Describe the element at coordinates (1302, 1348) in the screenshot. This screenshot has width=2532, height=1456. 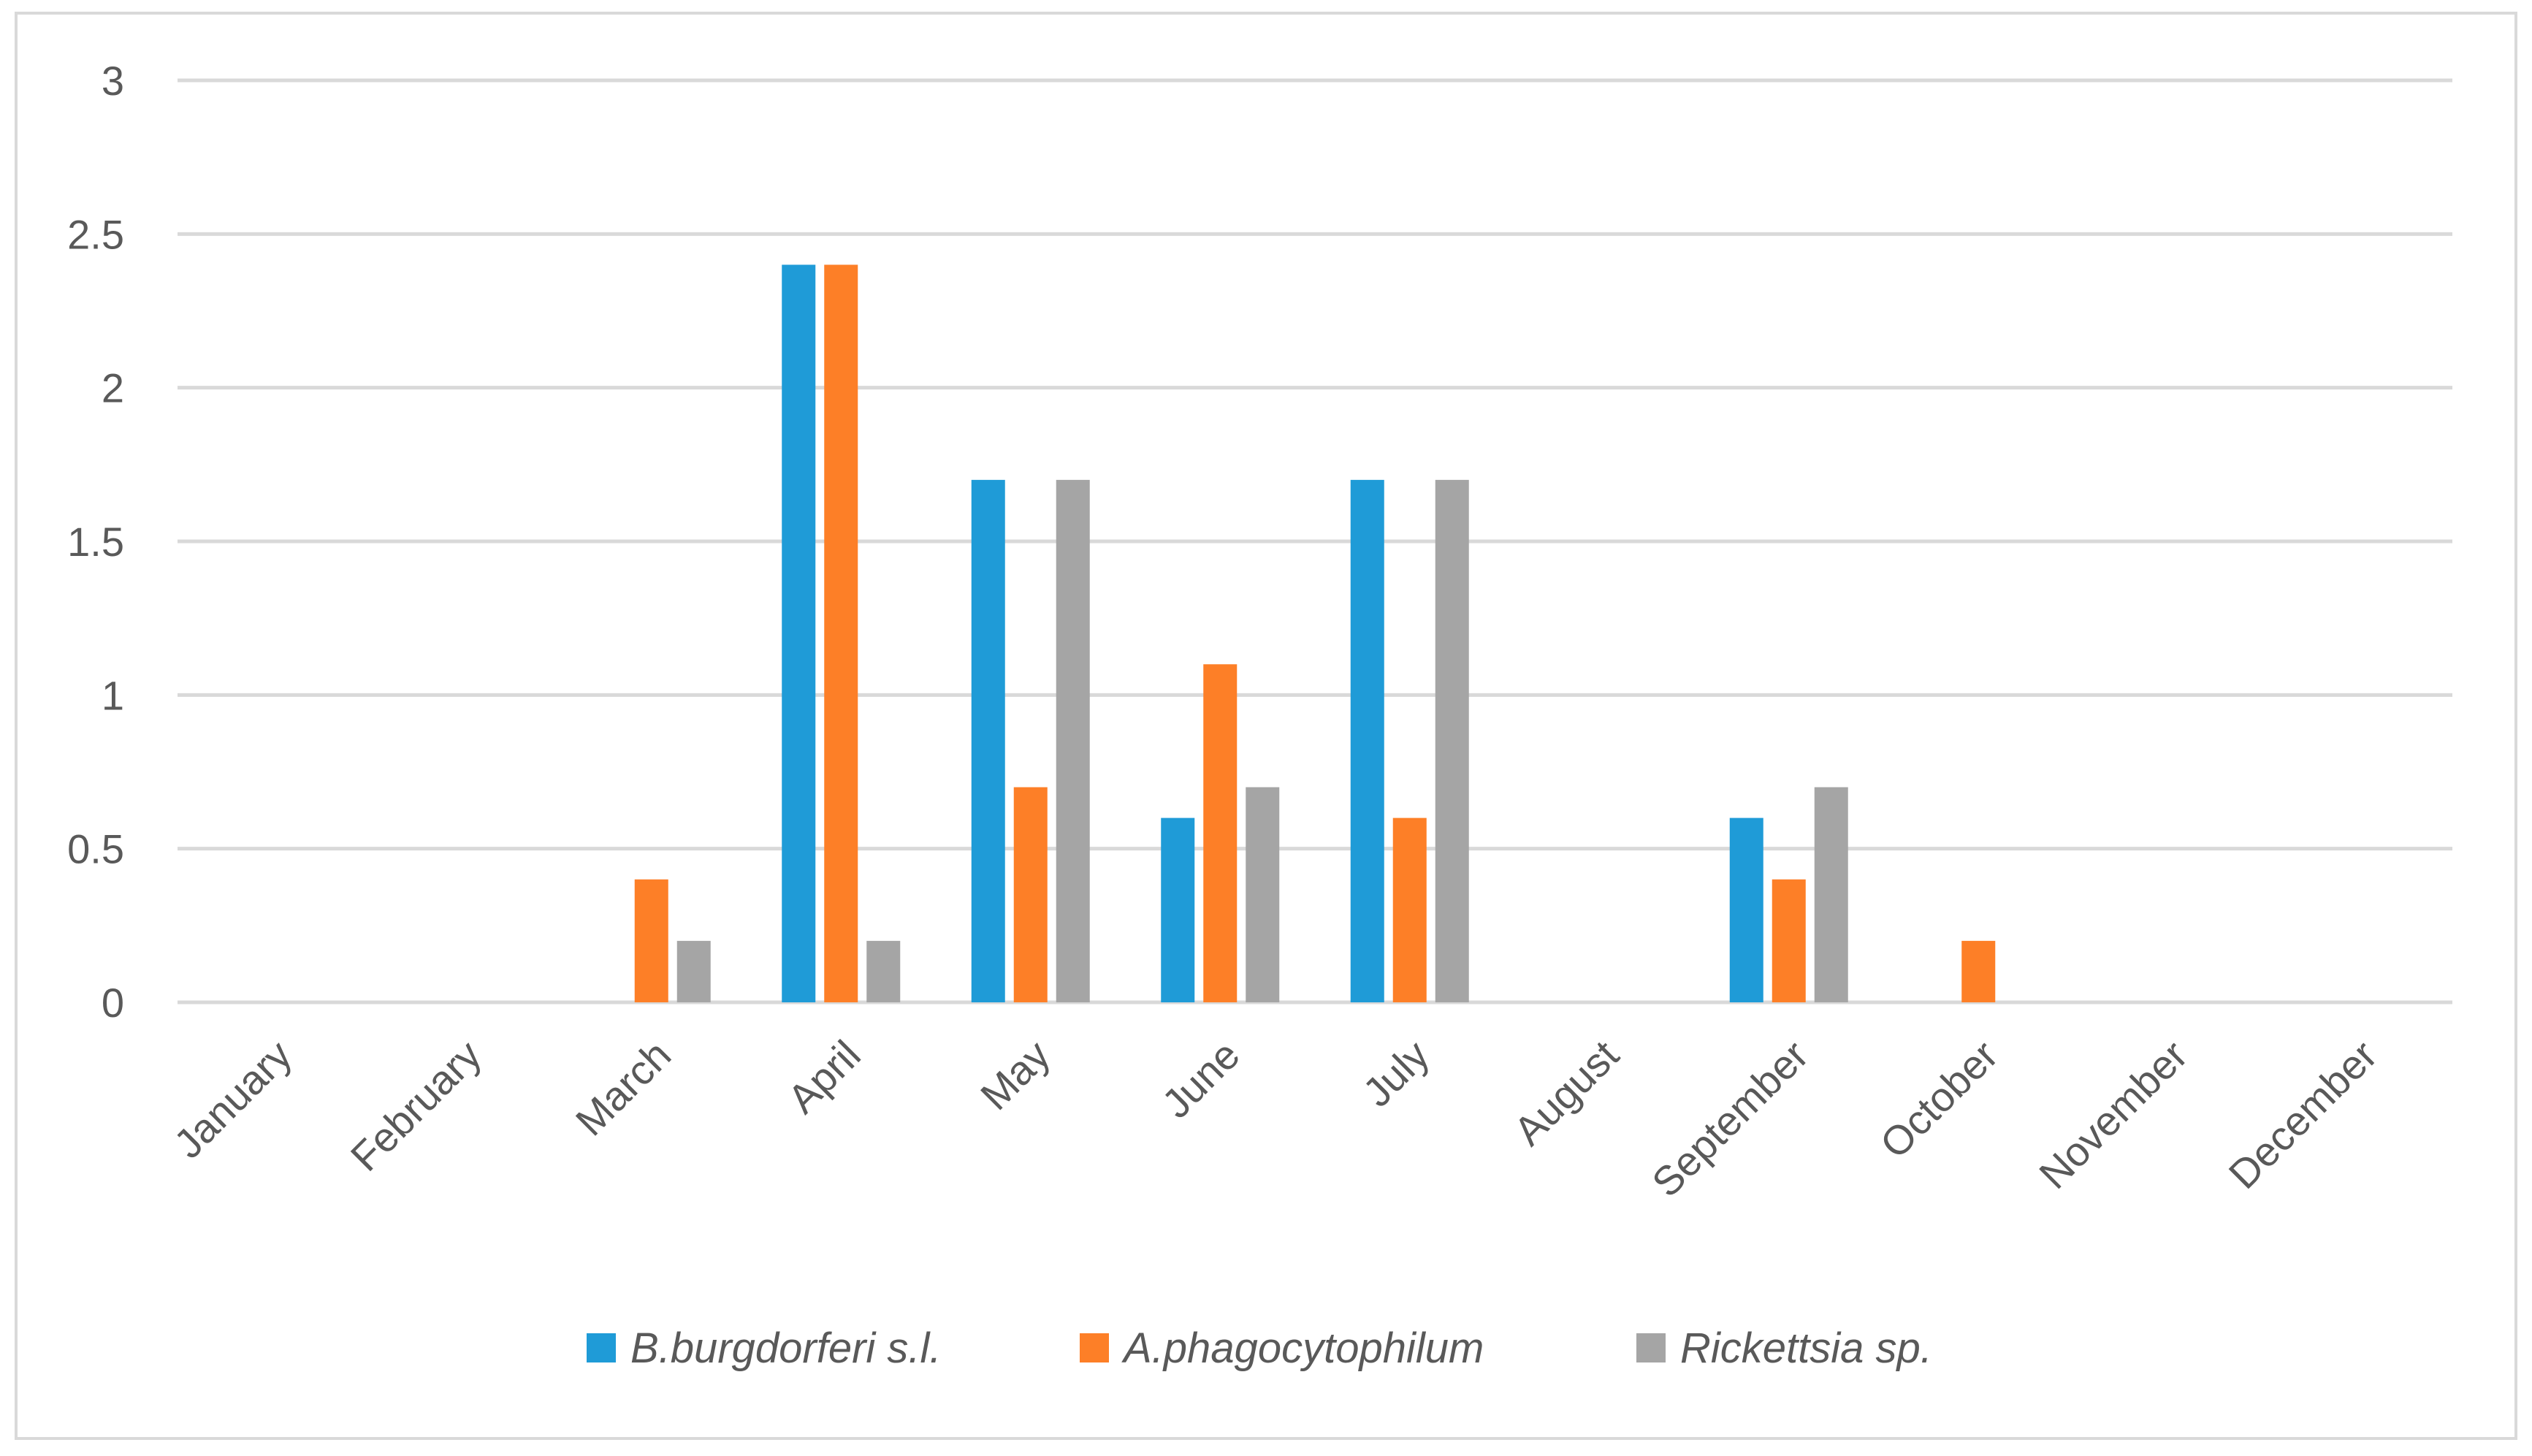
I see `legend-label: A.phagocytophilum` at that location.